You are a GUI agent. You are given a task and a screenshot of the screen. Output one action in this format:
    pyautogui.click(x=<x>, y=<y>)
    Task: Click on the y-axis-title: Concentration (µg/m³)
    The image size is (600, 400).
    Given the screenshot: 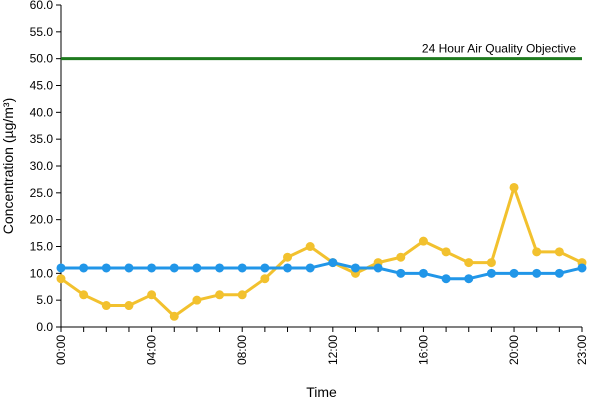 What is the action you would take?
    pyautogui.click(x=8, y=166)
    